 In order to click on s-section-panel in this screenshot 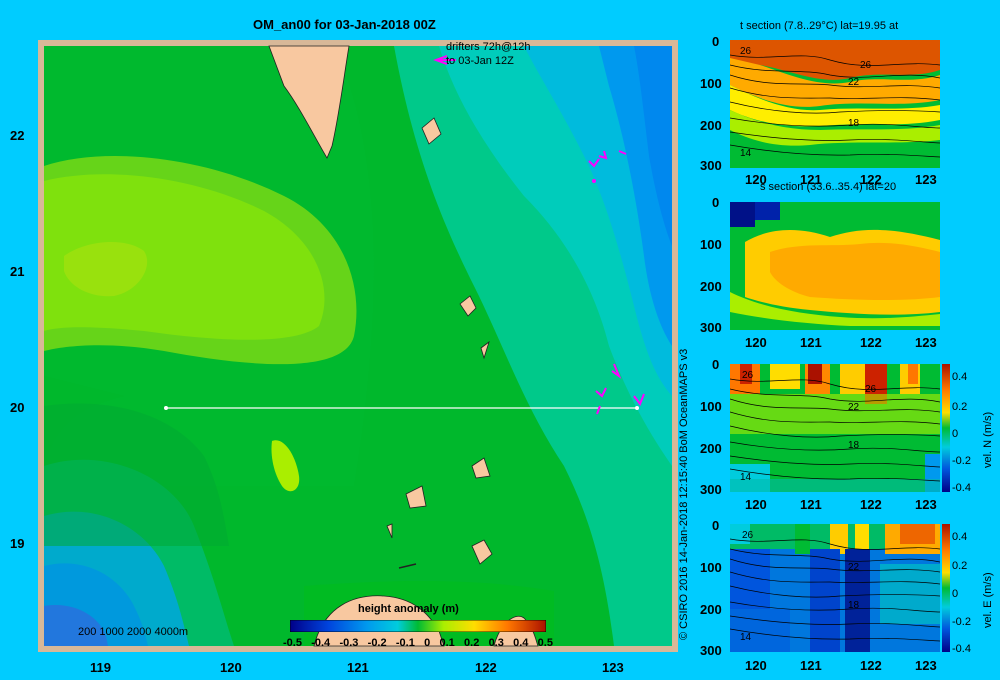, I will do `click(835, 266)`.